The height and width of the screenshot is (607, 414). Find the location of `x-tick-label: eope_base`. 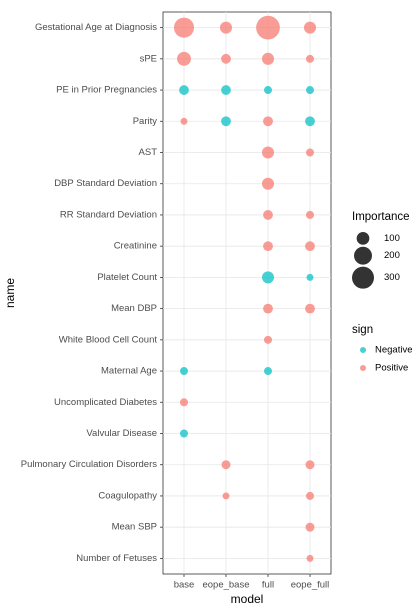

x-tick-label: eope_base is located at coordinates (225, 585).